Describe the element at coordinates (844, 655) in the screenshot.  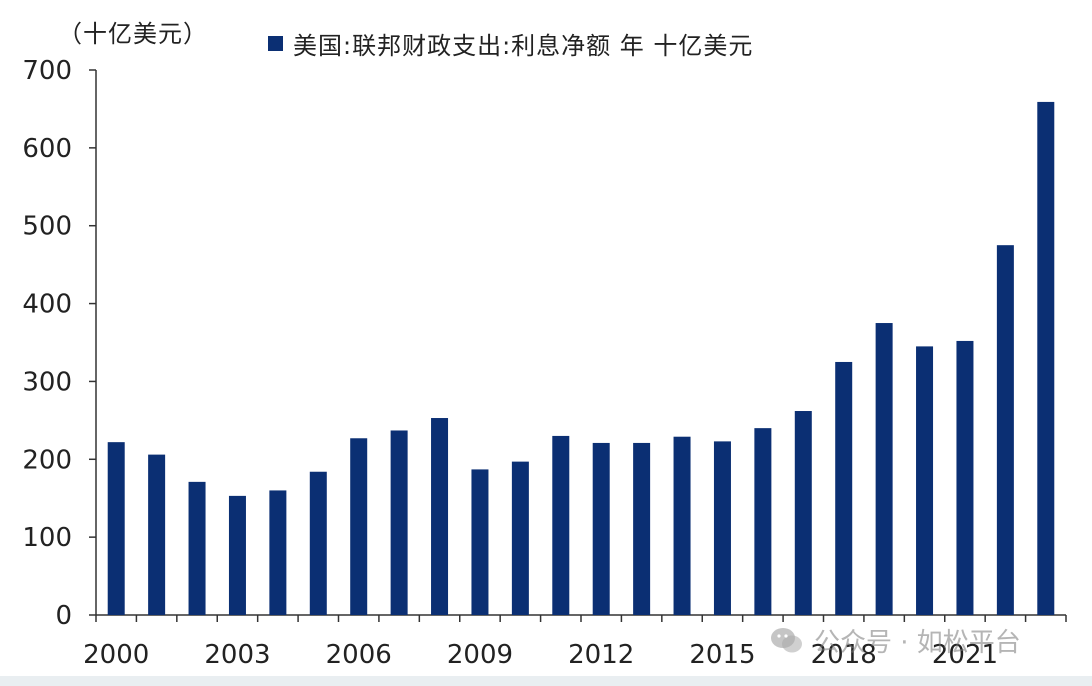
I see `x-tick-label: 2018` at that location.